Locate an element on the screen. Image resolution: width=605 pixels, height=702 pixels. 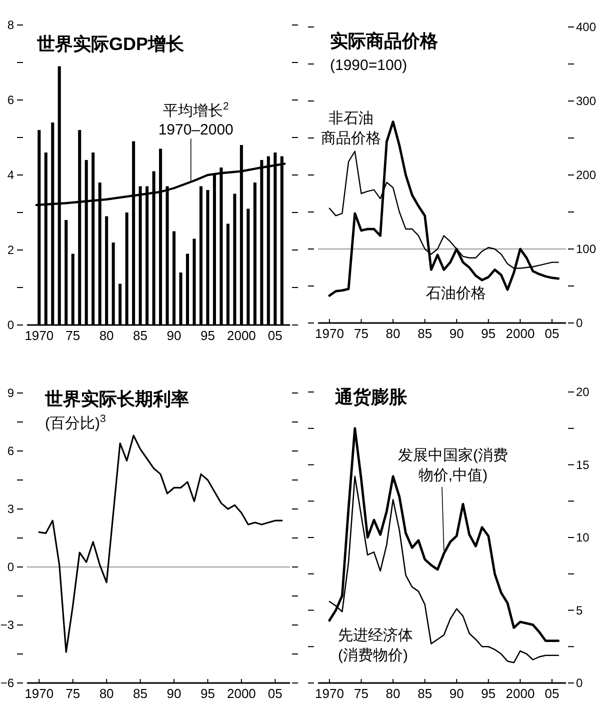
text: 世界实际GDP增长 is located at coordinates (111, 44).